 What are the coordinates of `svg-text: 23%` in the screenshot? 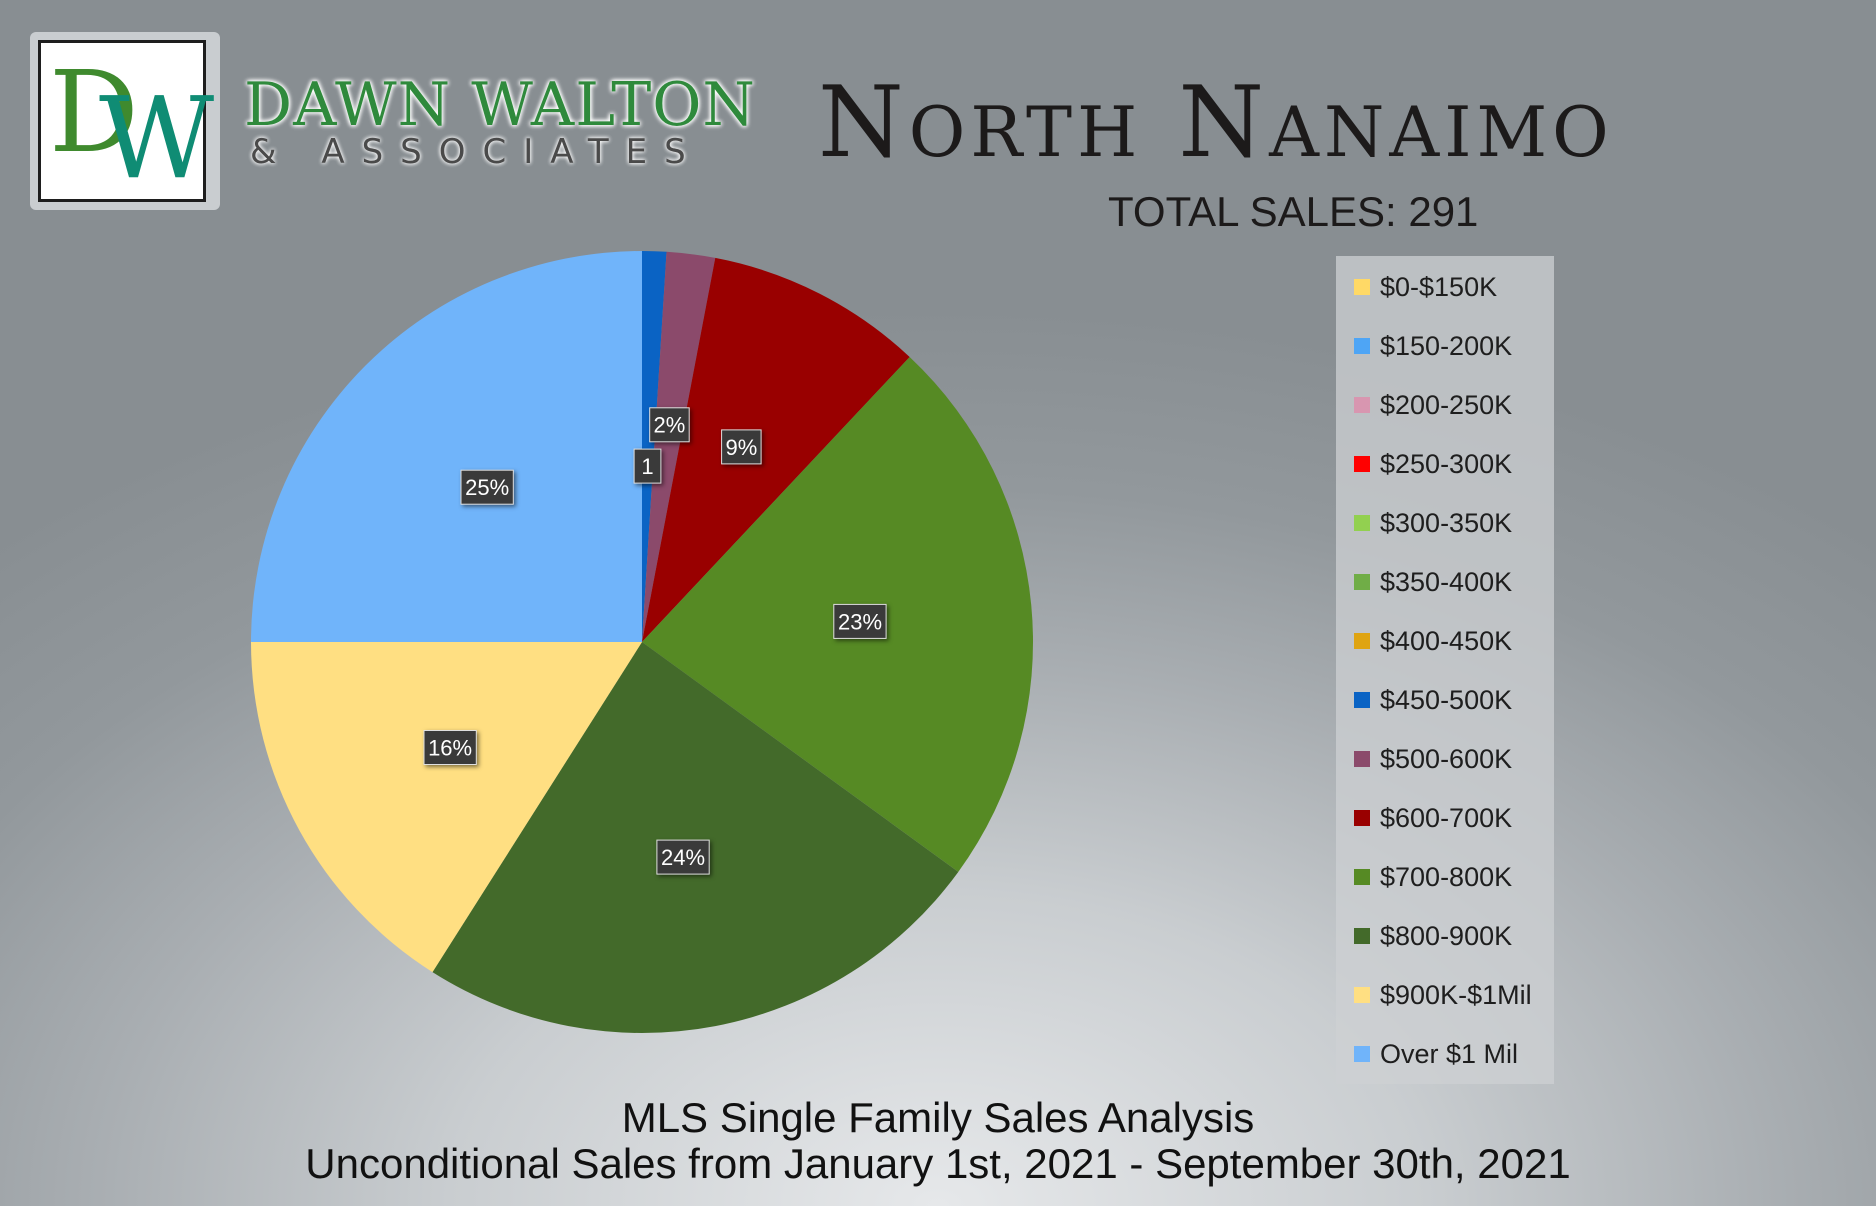 It's located at (860, 621).